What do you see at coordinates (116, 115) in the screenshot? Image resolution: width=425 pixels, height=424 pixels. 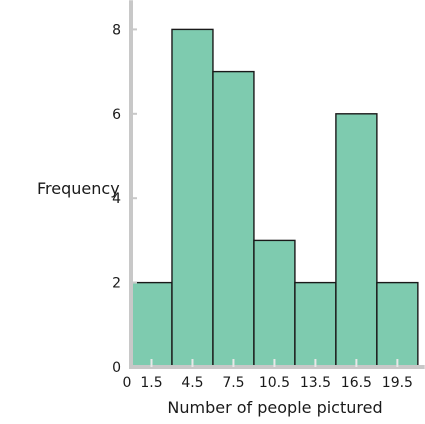 I see `y-tick-label-6: 6` at bounding box center [116, 115].